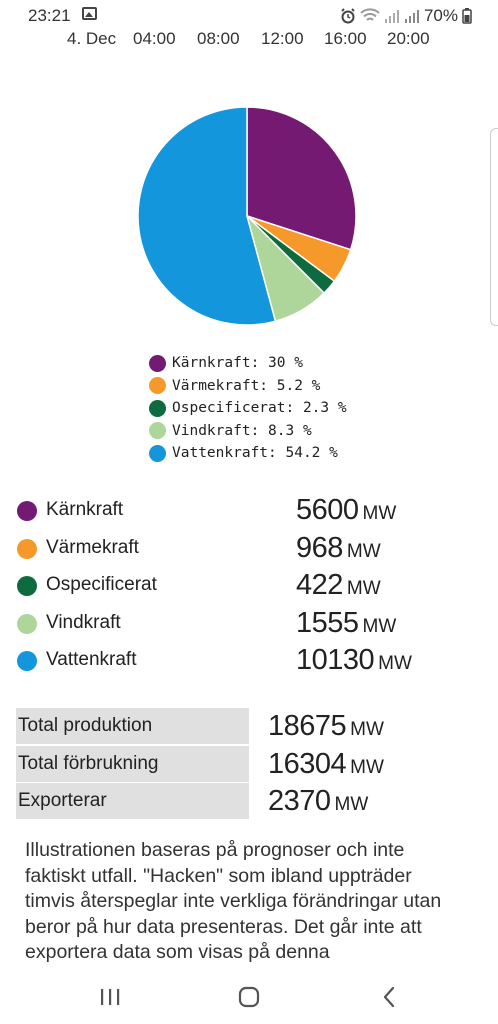 Image resolution: width=498 pixels, height=1024 pixels. What do you see at coordinates (85, 509) in the screenshot?
I see `source-name: Kärnkraft` at bounding box center [85, 509].